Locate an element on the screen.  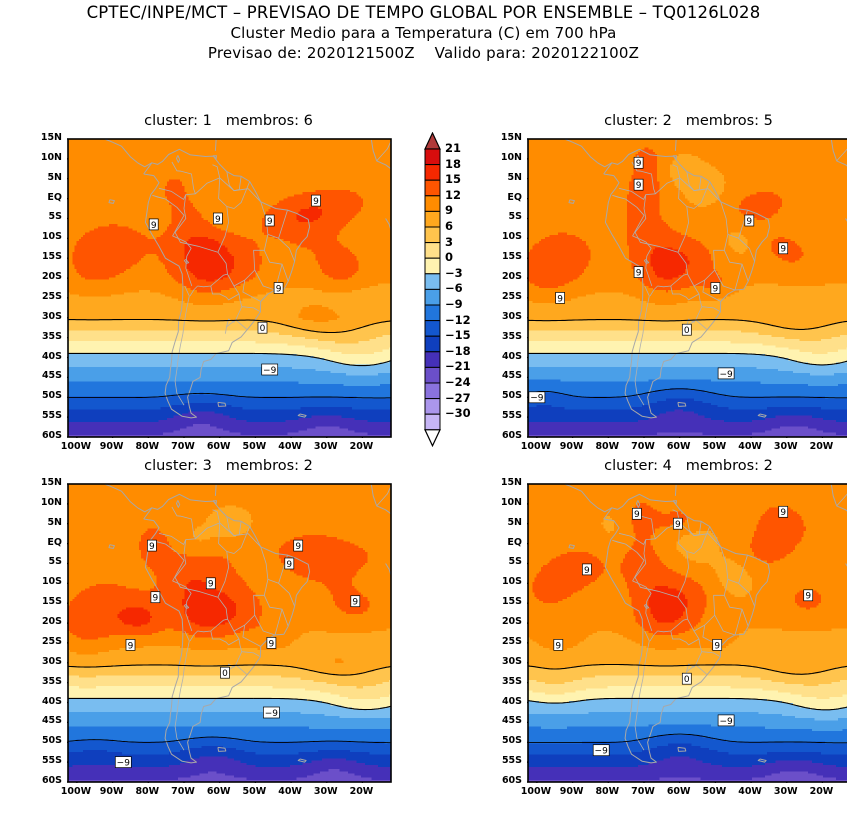
colorbar-tick-label: 9 is located at coordinates (449, 210).